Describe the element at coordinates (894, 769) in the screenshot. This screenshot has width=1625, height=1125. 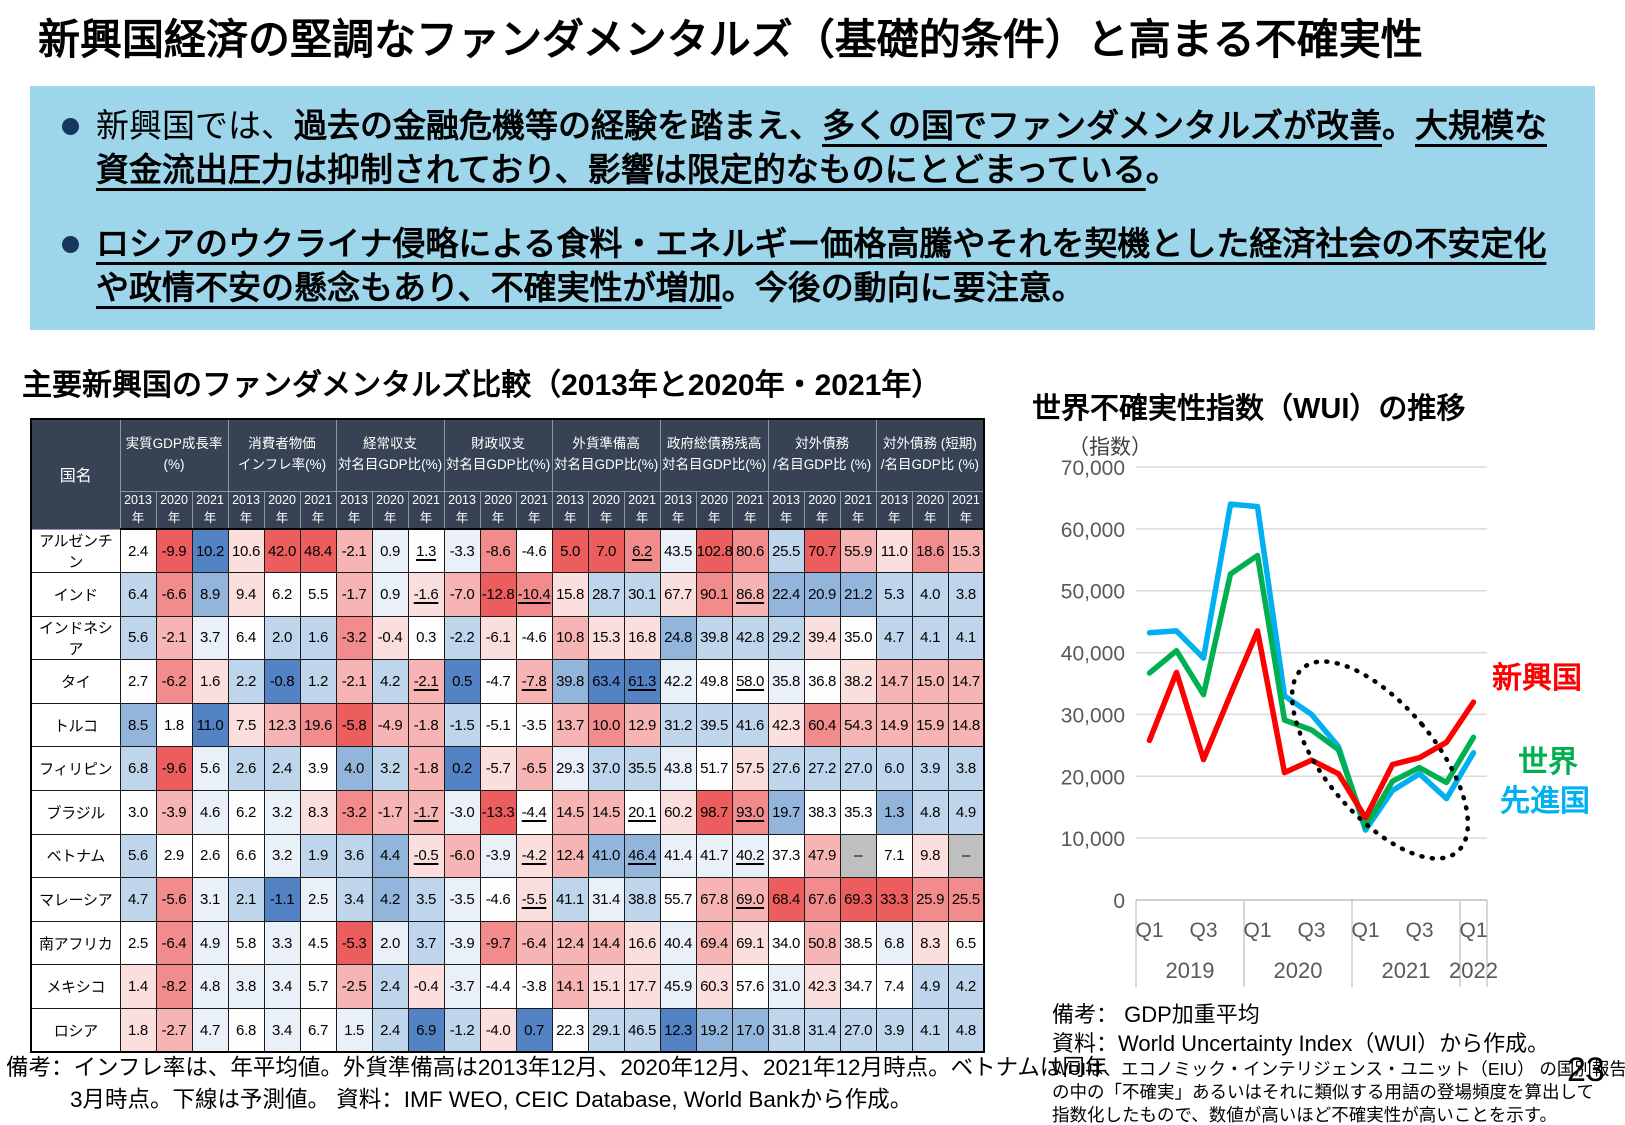
I see `table-cell: 6.0` at that location.